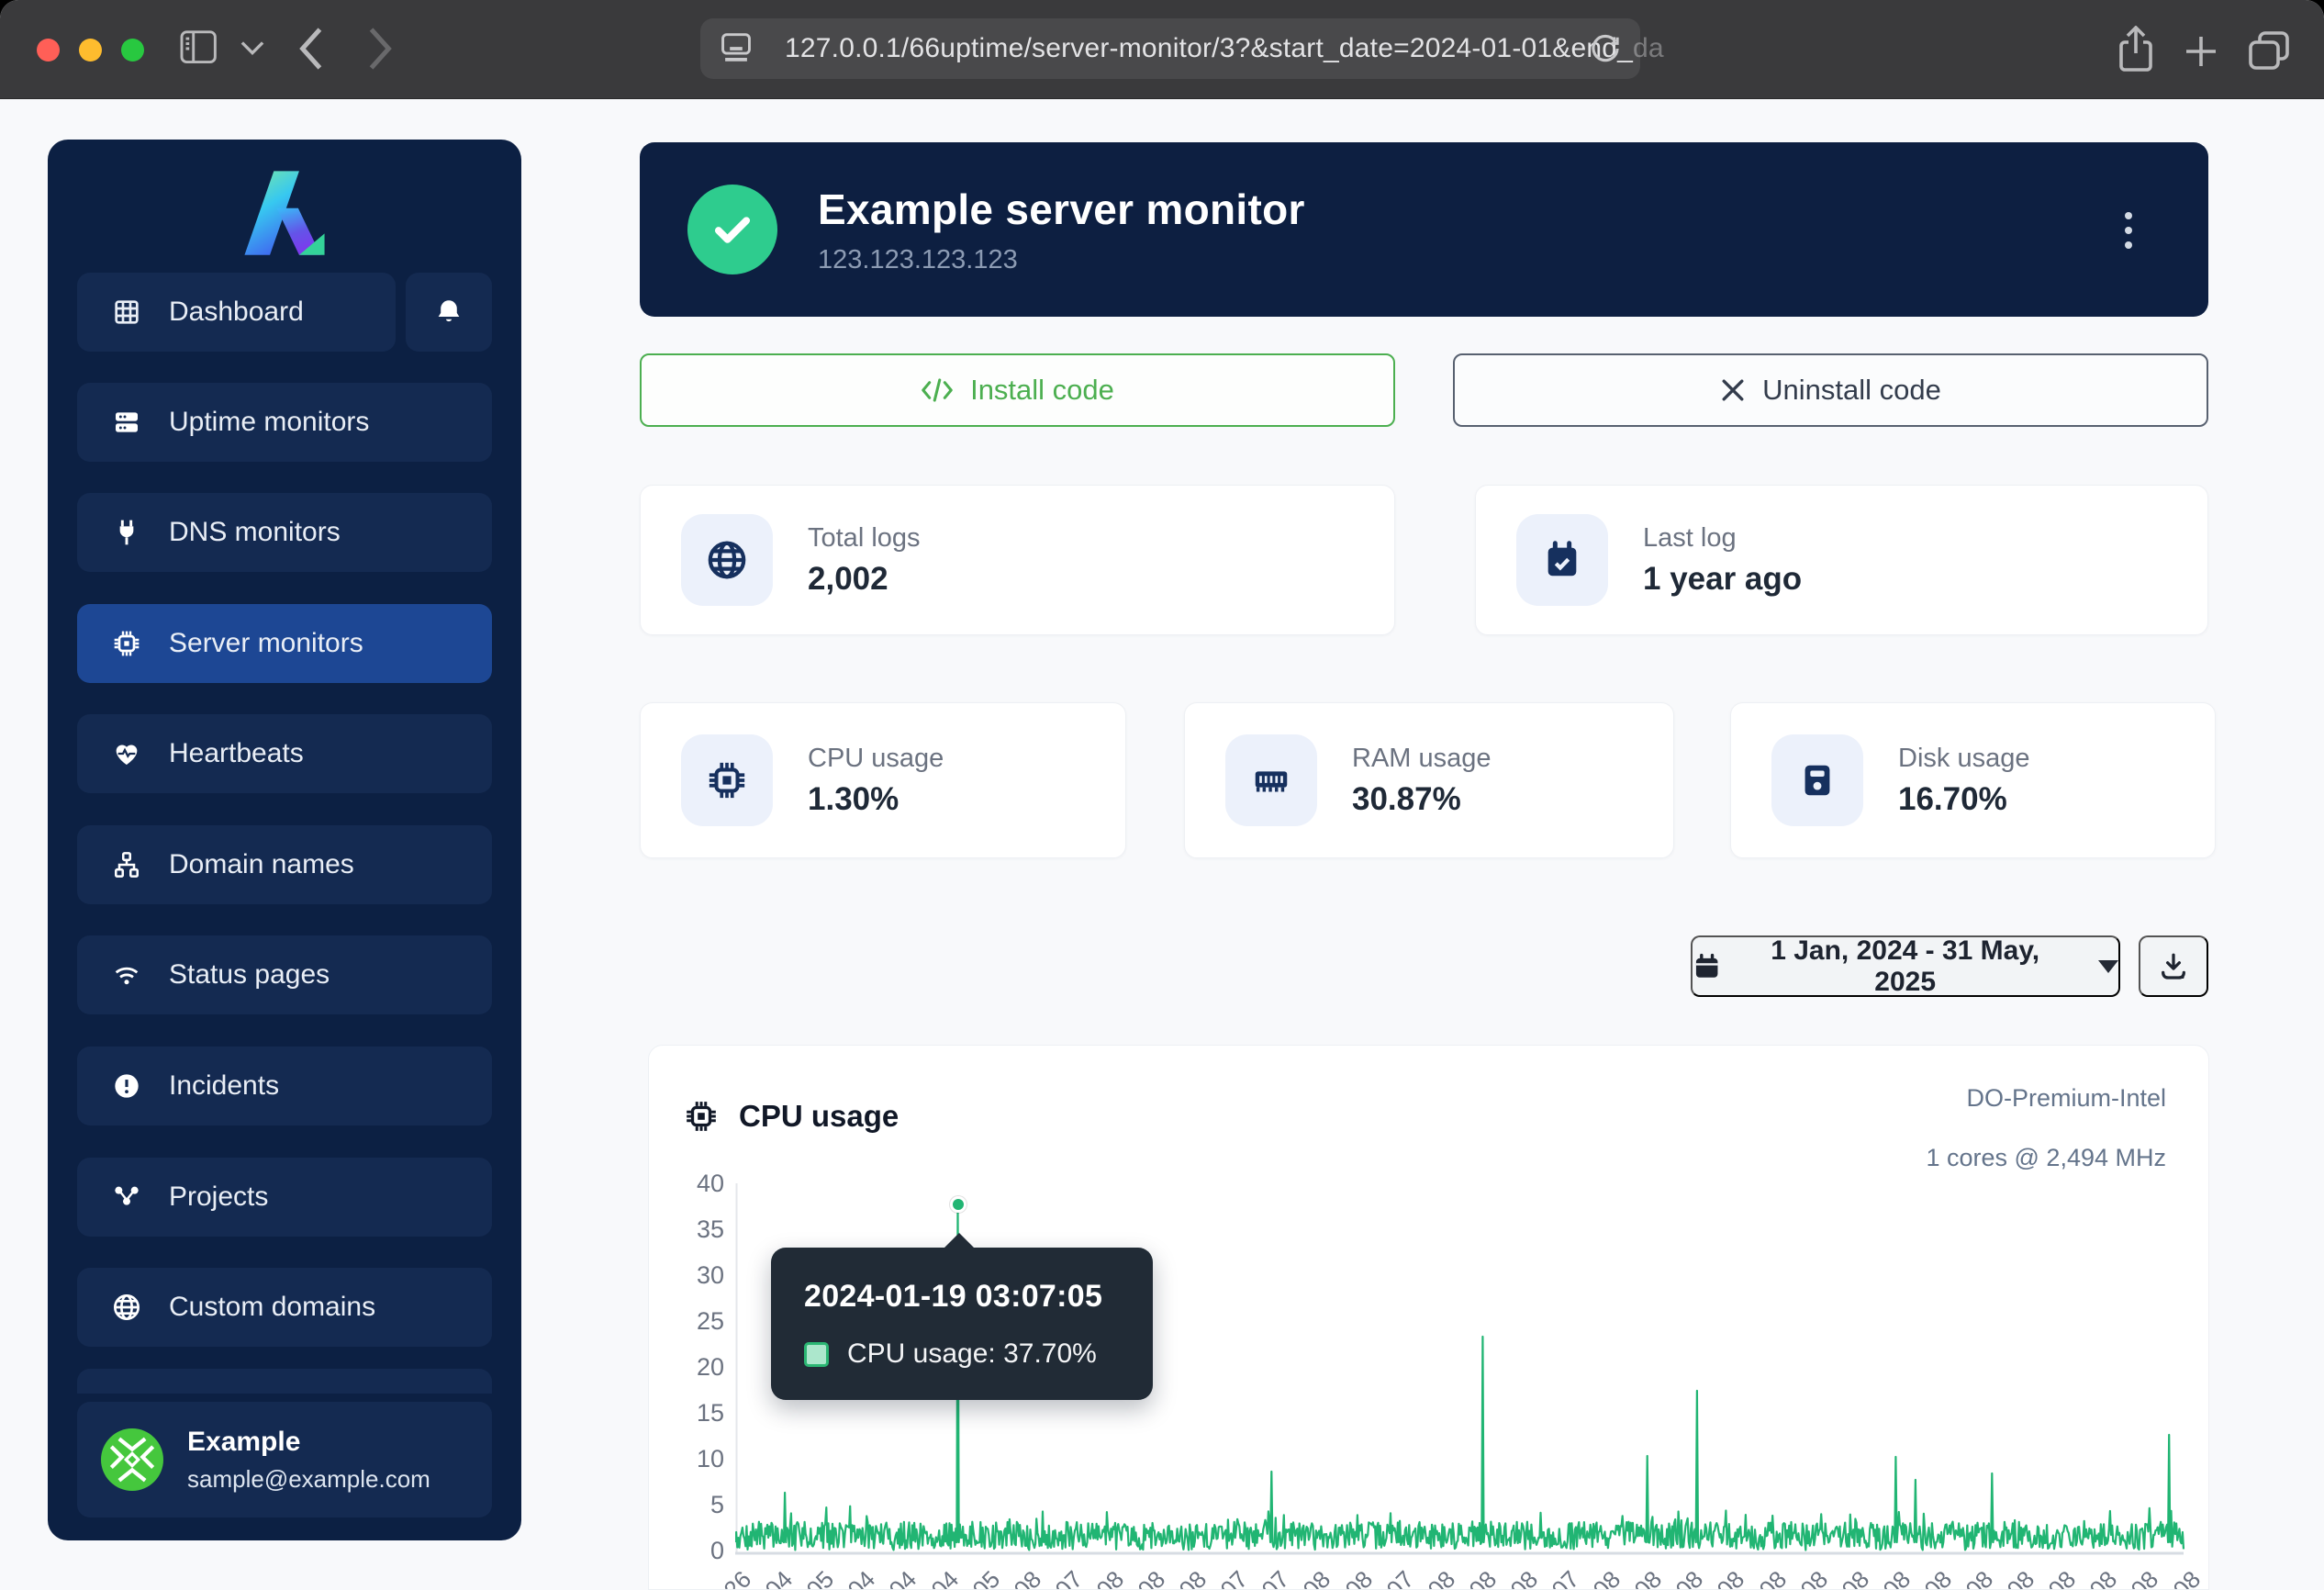 This screenshot has height=1590, width=2324. Describe the element at coordinates (1964, 758) in the screenshot. I see `stat-label: Disk usage` at that location.